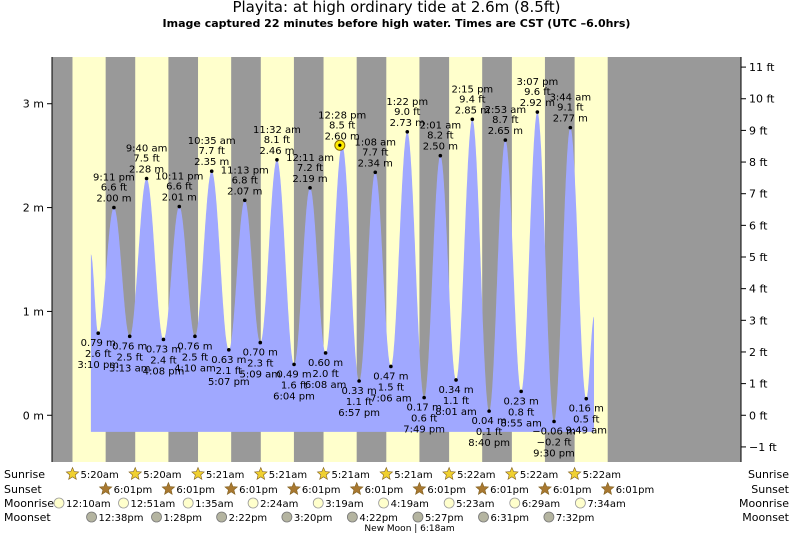 The image size is (793, 537). I want to click on right-tick-label: 5 ft, so click(758, 257).